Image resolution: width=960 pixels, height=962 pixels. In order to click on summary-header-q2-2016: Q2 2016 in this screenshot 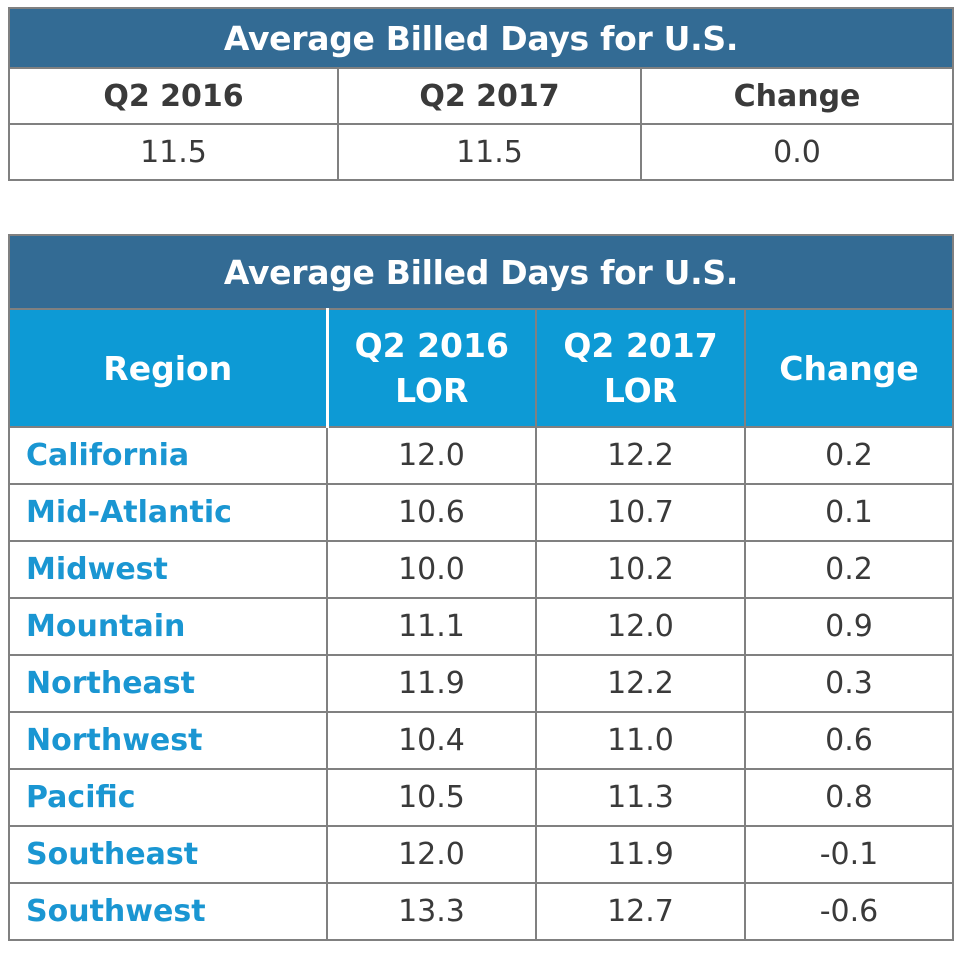, I will do `click(173, 96)`.